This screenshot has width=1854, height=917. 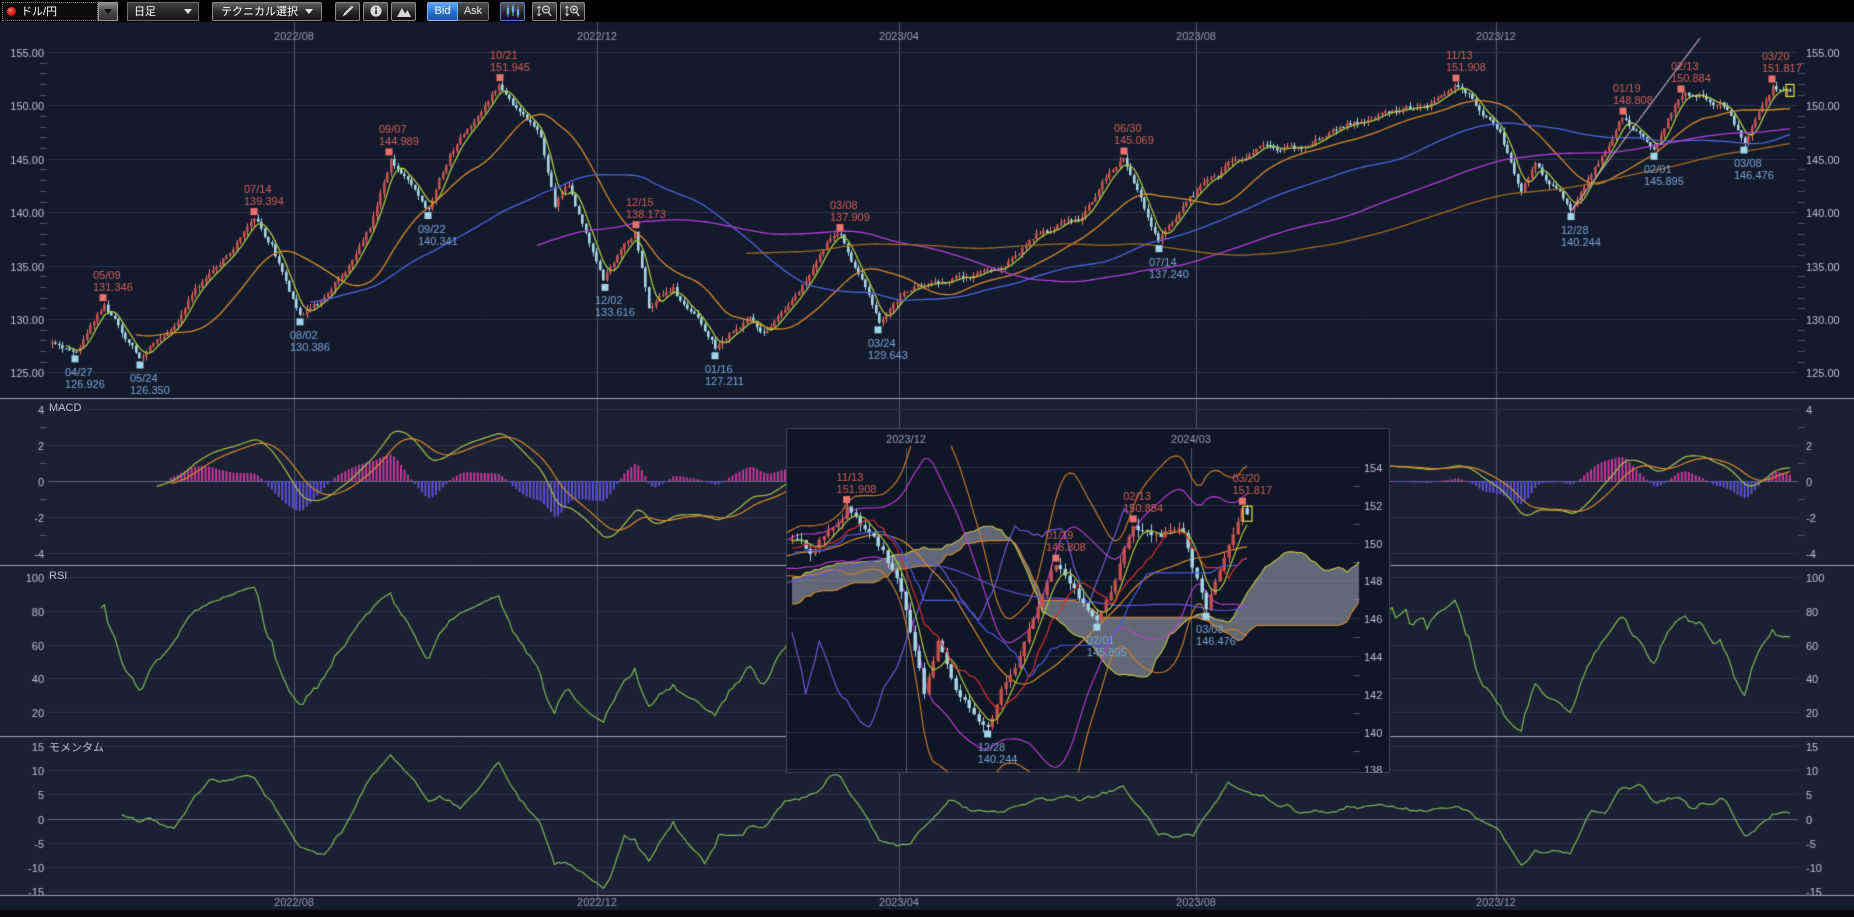 I want to click on technical-select-button: テクニカル選択, so click(x=267, y=11).